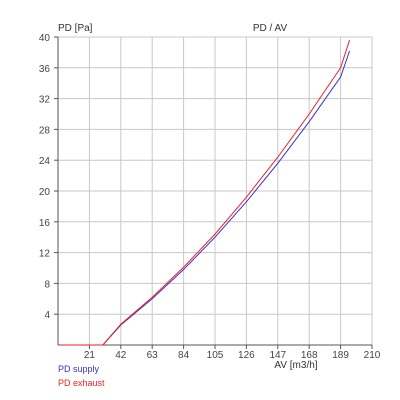  What do you see at coordinates (81, 383) in the screenshot?
I see `legend-entry-exhaust: PD exhaust` at bounding box center [81, 383].